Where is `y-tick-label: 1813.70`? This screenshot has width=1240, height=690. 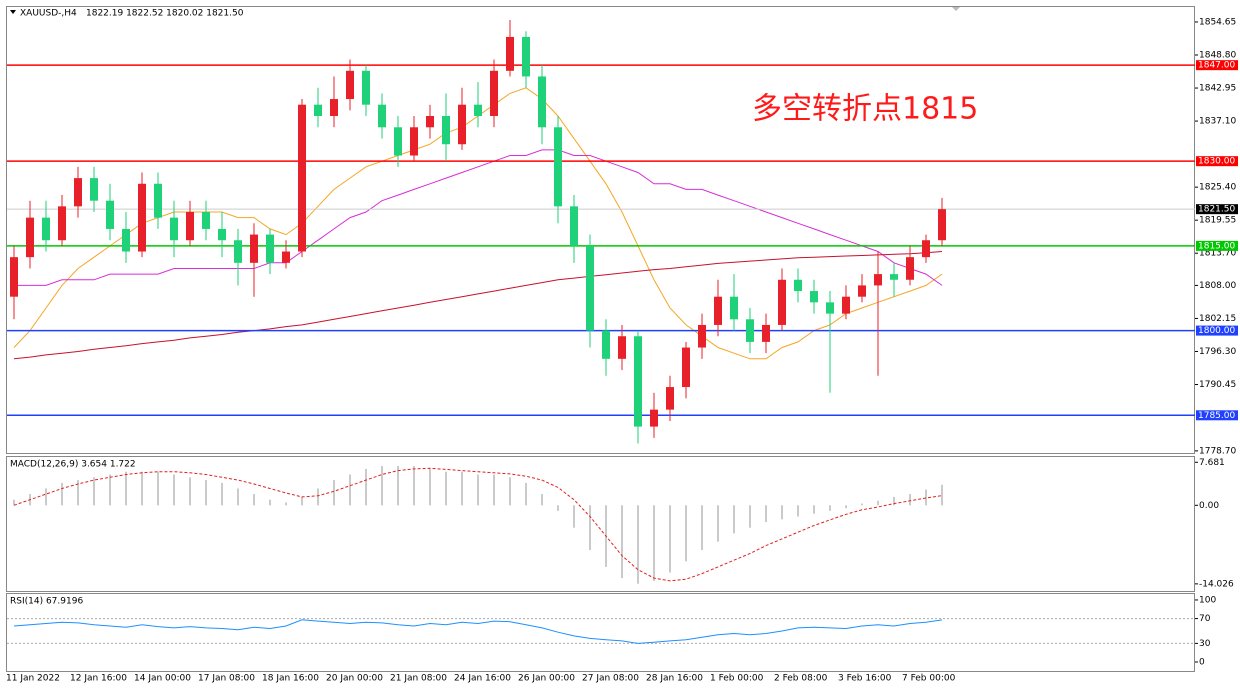 y-tick-label: 1813.70 is located at coordinates (1217, 254).